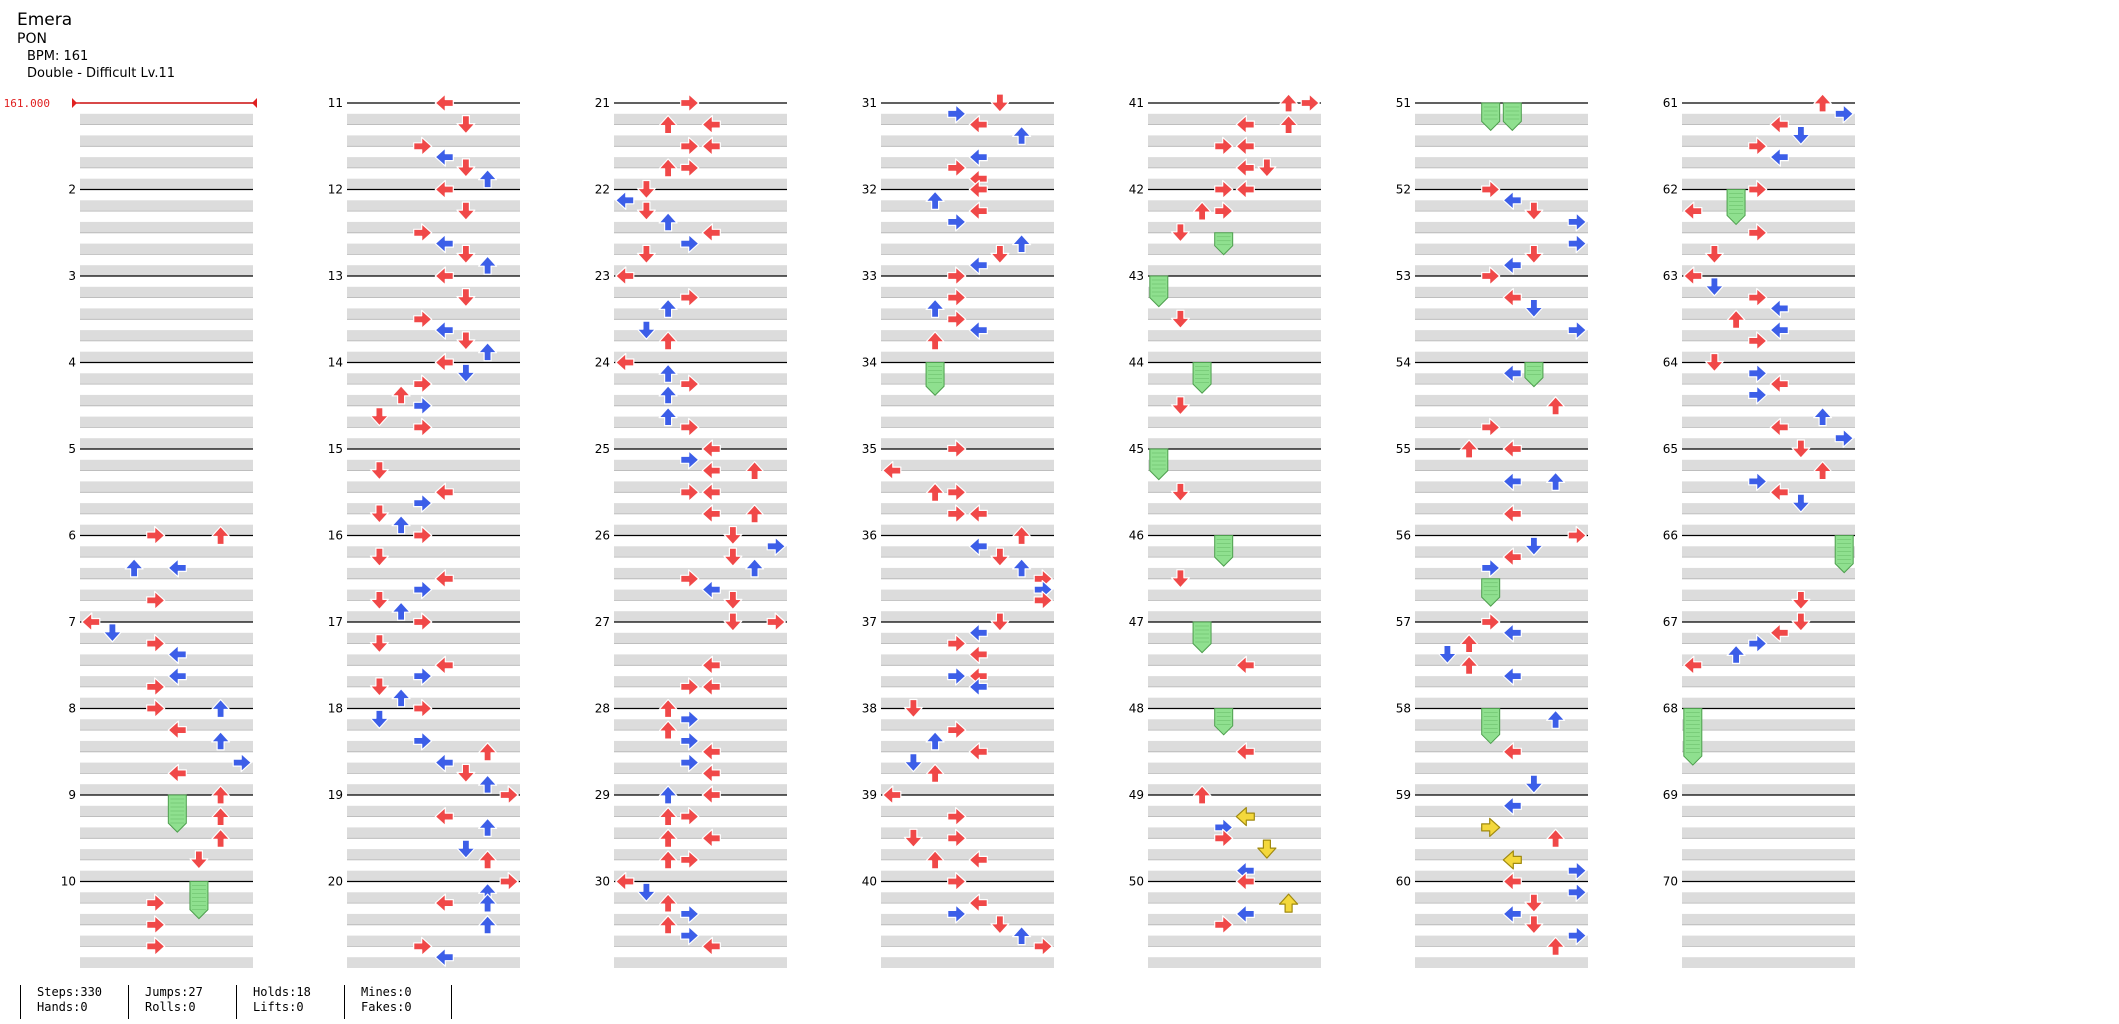 The height and width of the screenshot is (1024, 2119). Describe the element at coordinates (602, 795) in the screenshot. I see `measure-number: 29` at that location.